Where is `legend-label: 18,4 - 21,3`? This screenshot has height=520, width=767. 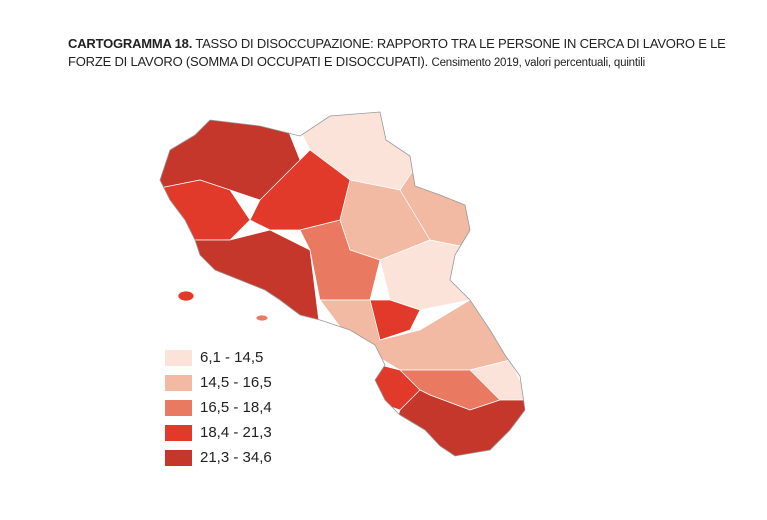 legend-label: 18,4 - 21,3 is located at coordinates (236, 432).